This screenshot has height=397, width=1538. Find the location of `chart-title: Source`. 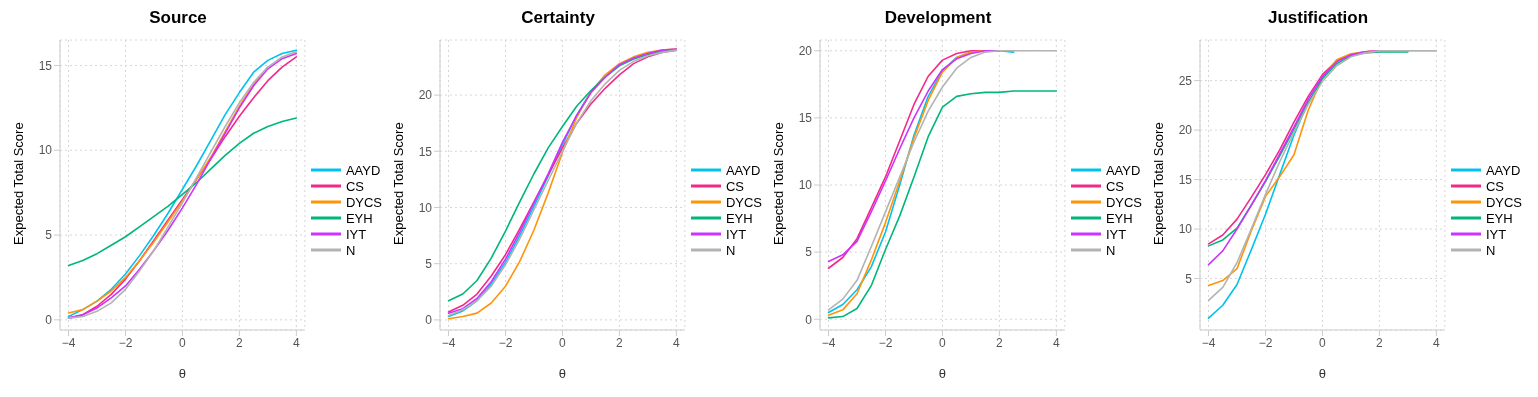

chart-title: Source is located at coordinates (178, 18).